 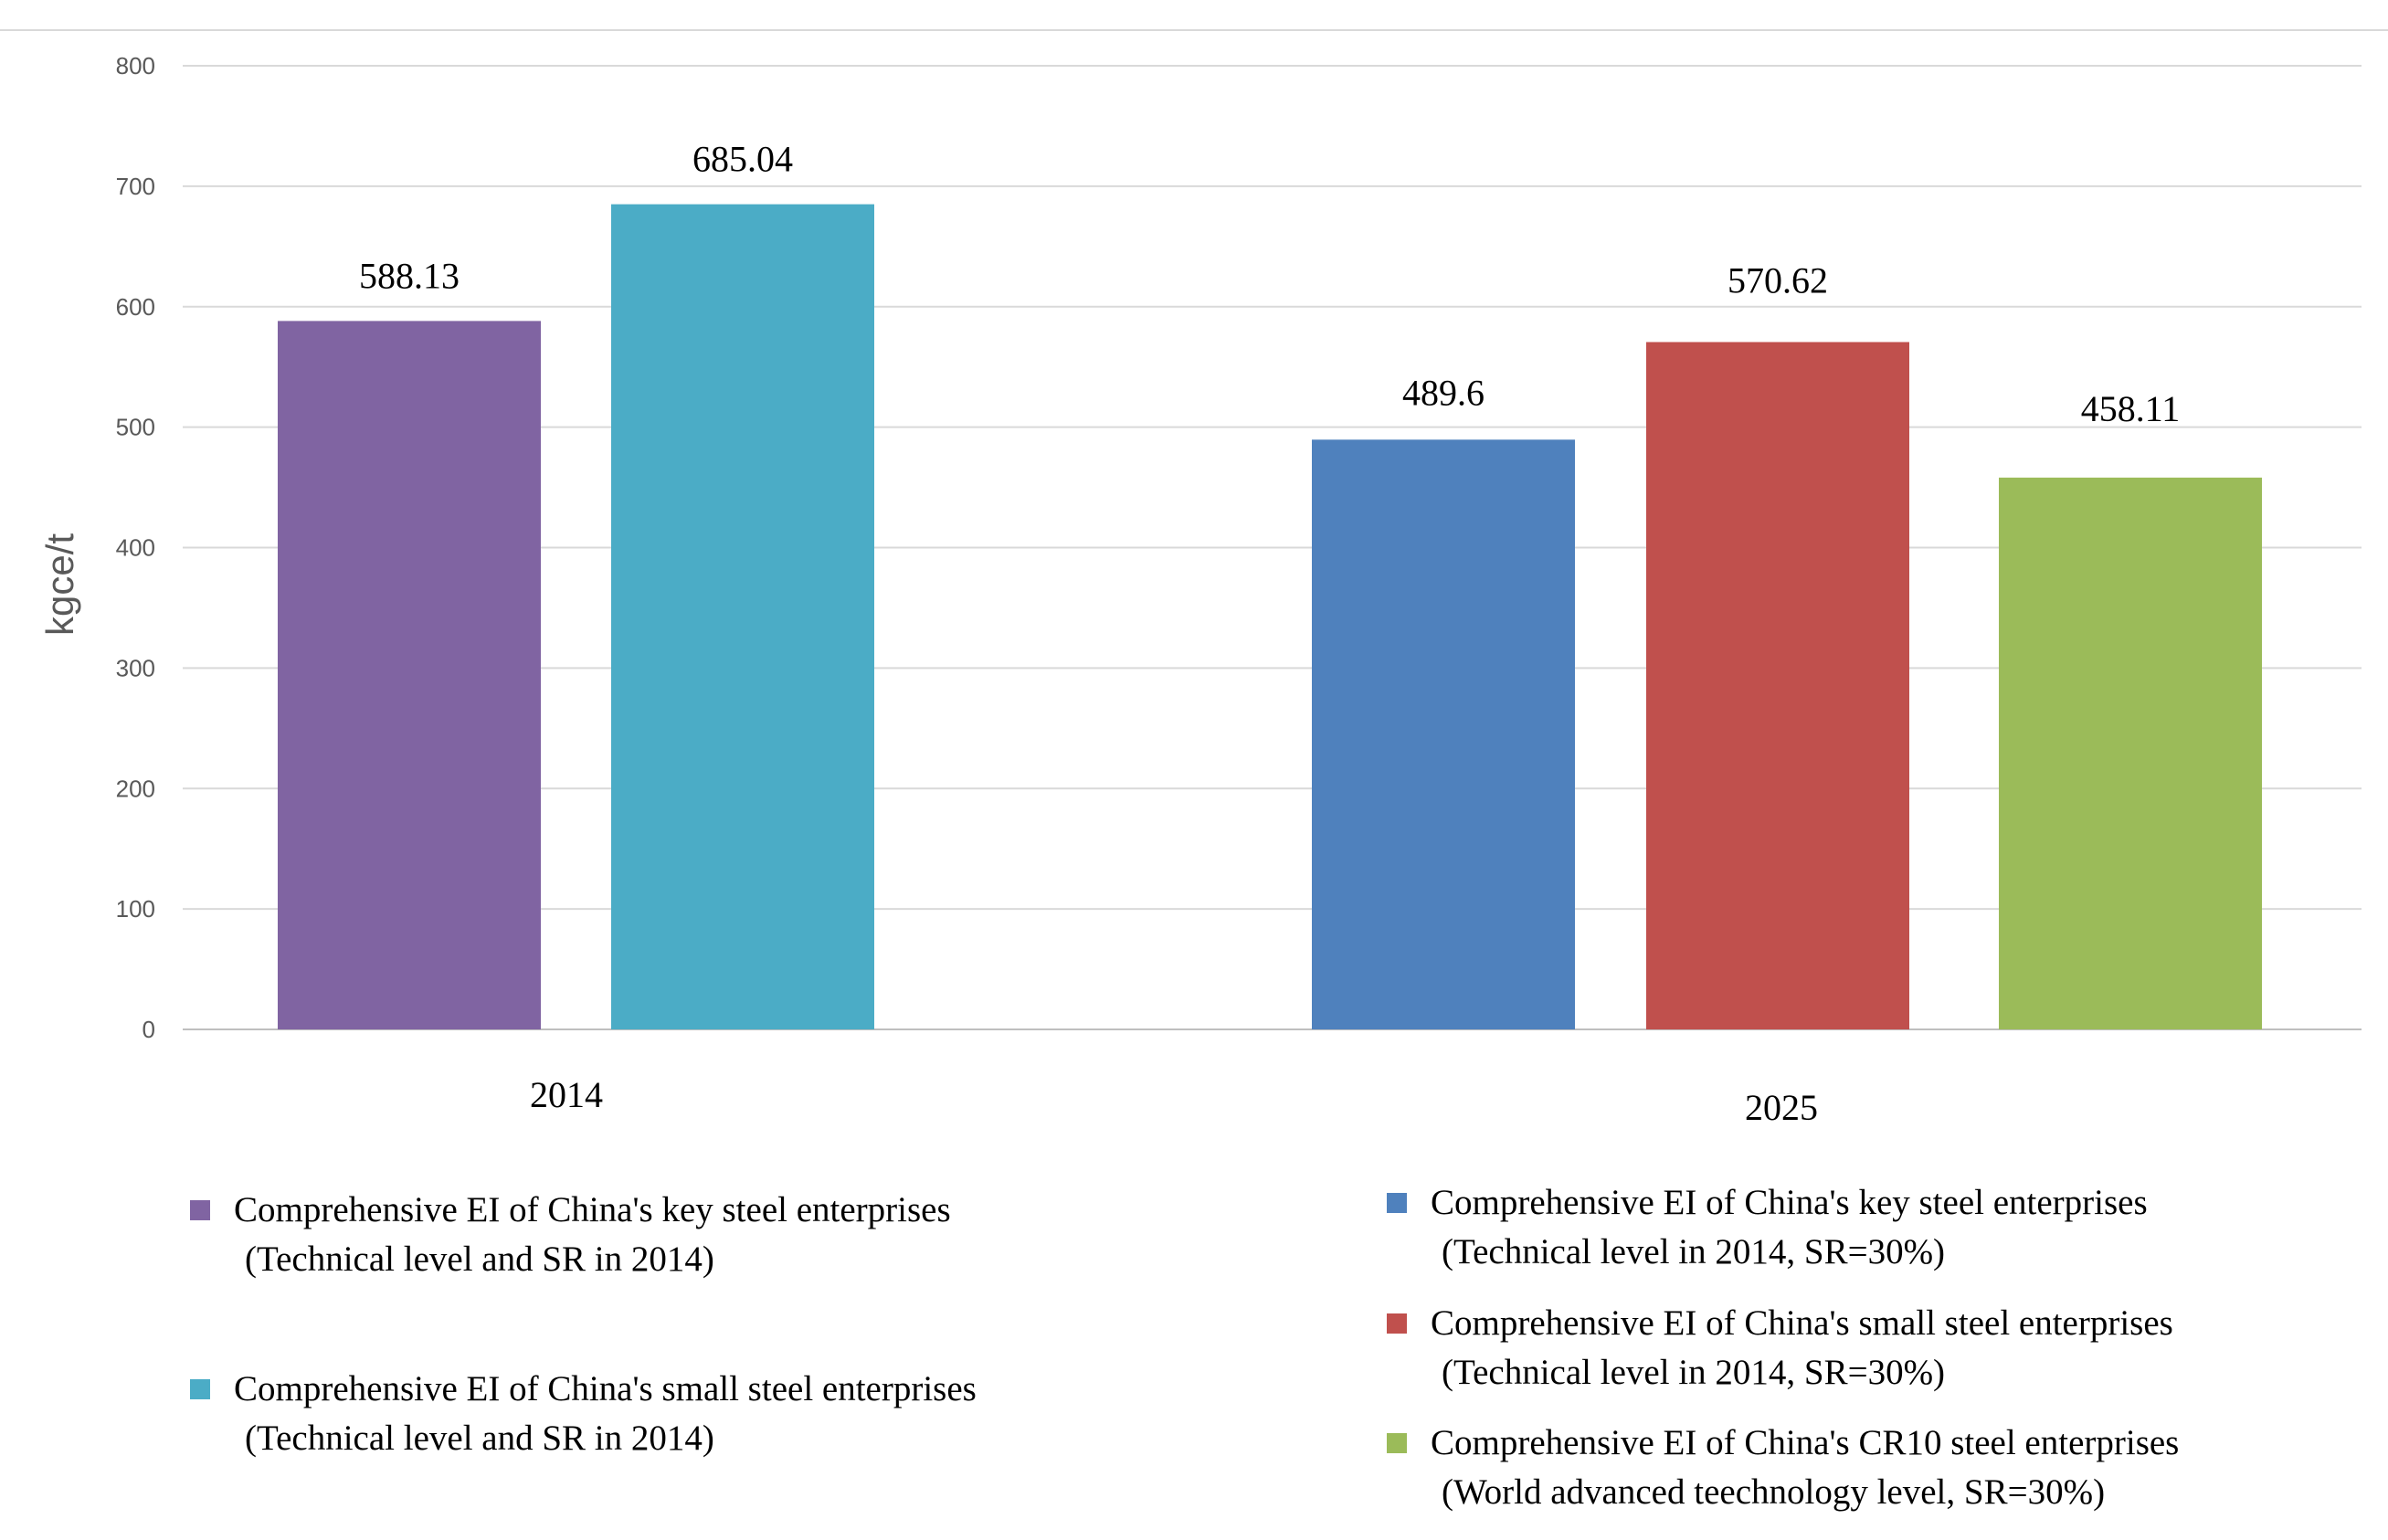 I want to click on y-tick-label: 700, so click(x=135, y=187).